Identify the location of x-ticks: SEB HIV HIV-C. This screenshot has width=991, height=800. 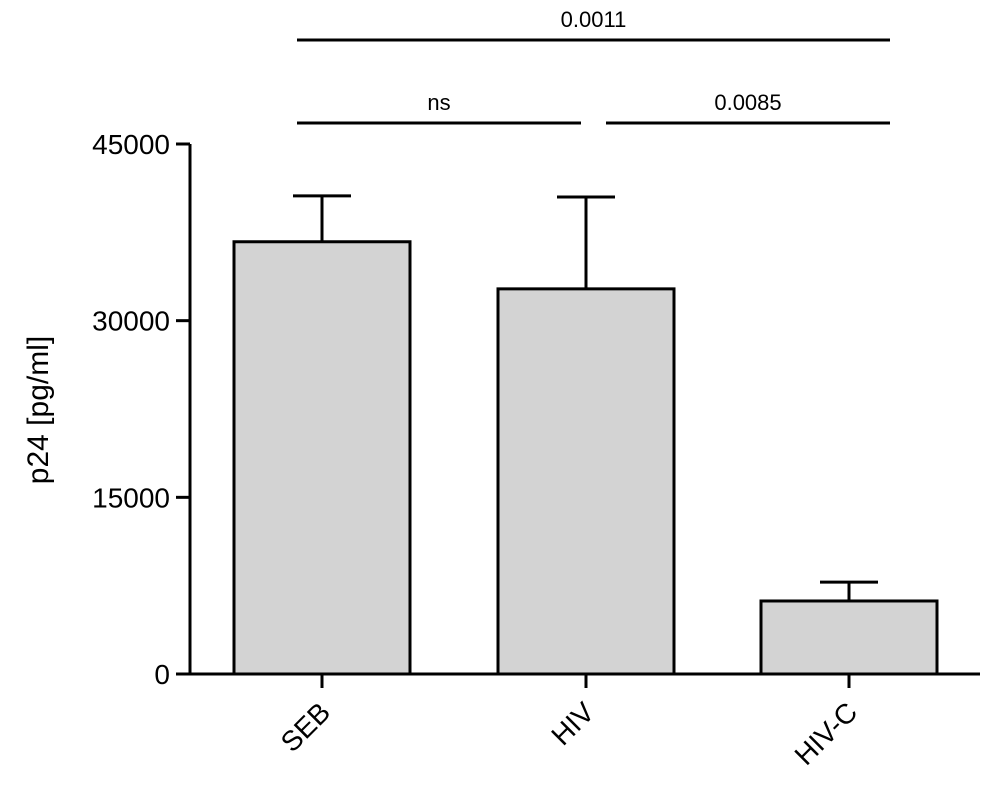
(569, 722).